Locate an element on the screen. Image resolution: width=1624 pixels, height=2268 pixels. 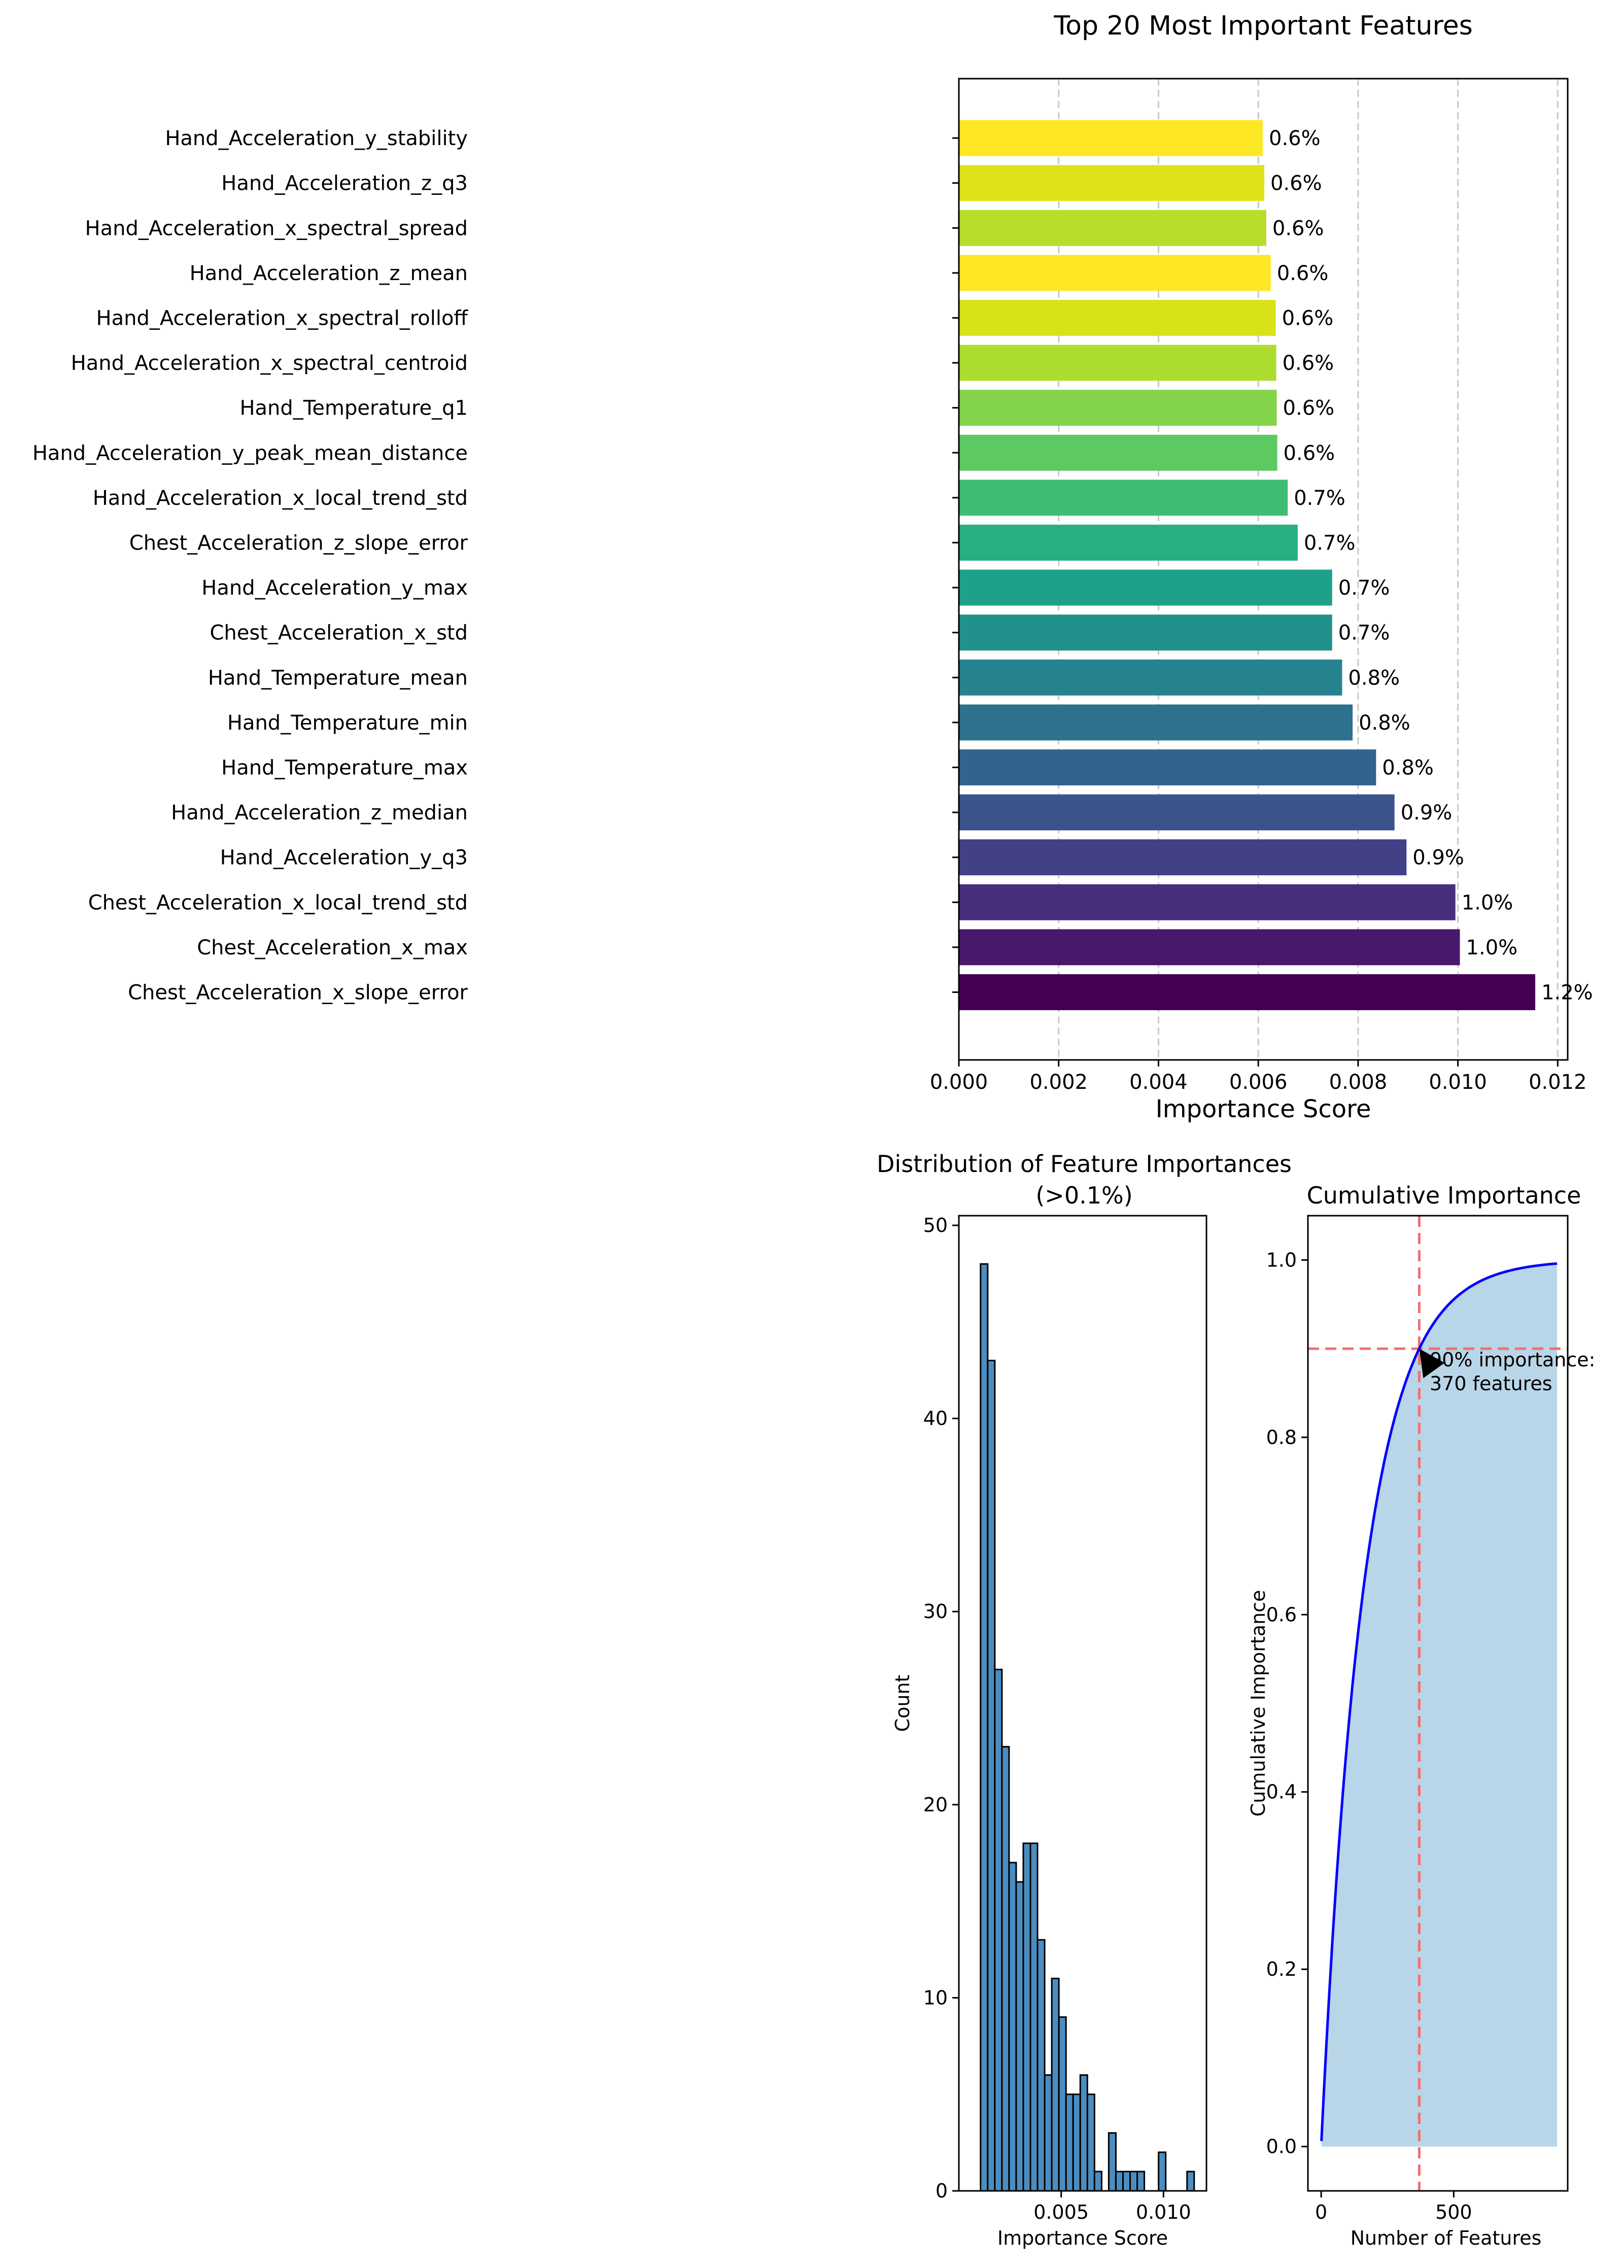
x-tick-label: 0 is located at coordinates (1321, 2212).